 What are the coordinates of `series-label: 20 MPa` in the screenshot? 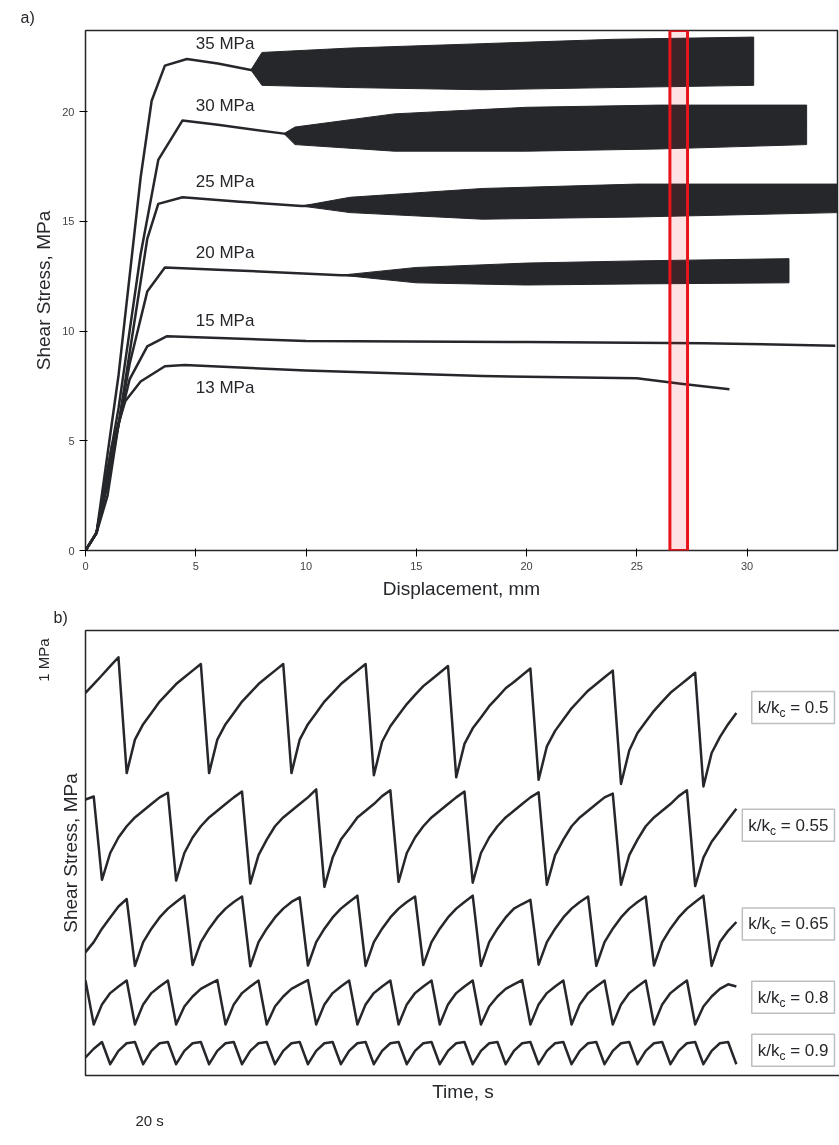 It's located at (225, 252).